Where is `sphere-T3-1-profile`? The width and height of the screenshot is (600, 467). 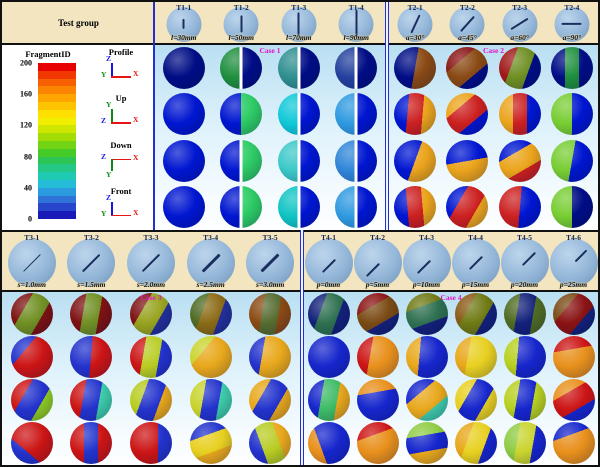
sphere-T3-1-profile is located at coordinates (31, 313).